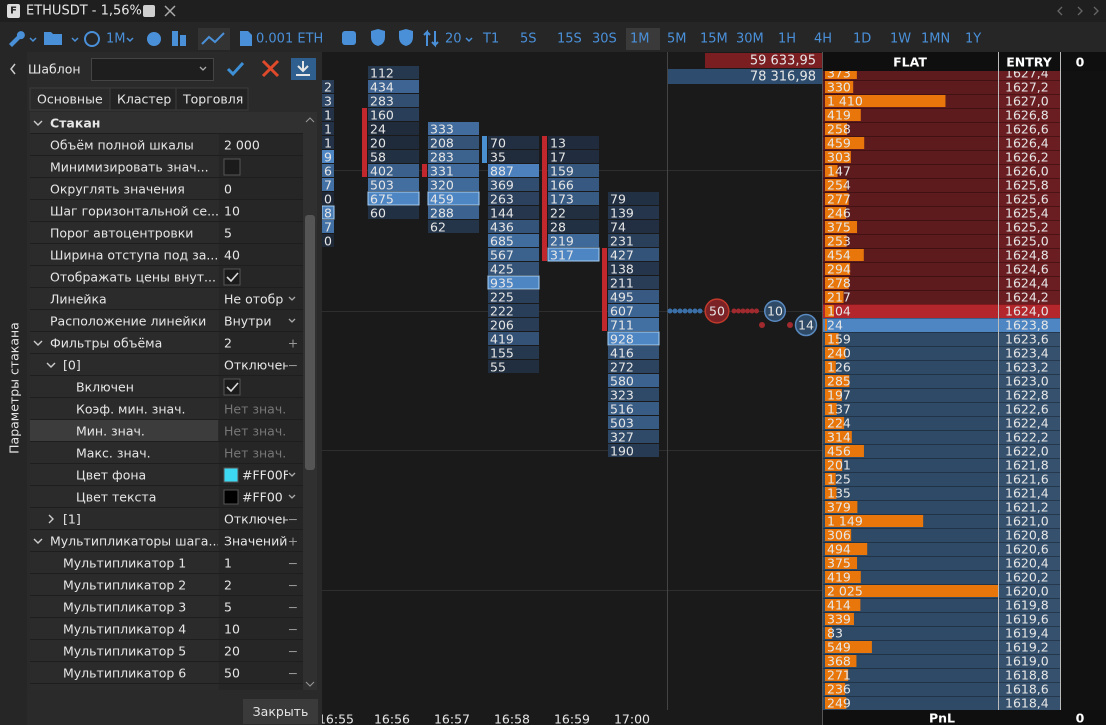 The image size is (1106, 725). I want to click on dom-price: 1623,6, so click(1027, 339).